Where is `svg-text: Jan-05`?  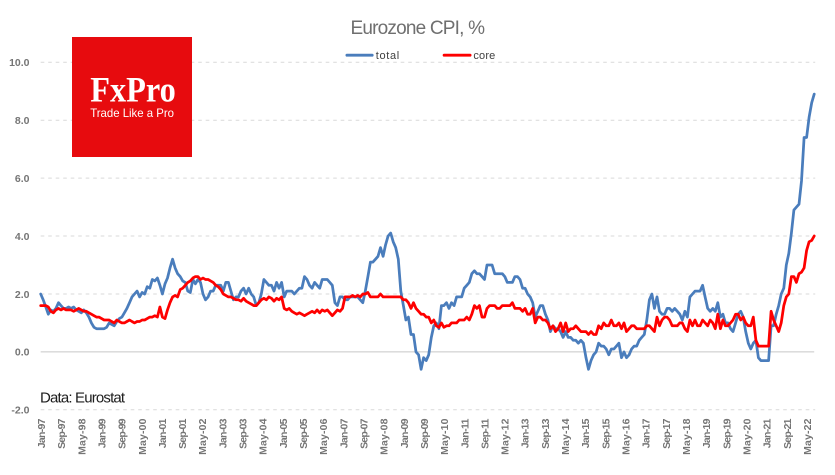
svg-text: Jan-05 is located at coordinates (284, 433).